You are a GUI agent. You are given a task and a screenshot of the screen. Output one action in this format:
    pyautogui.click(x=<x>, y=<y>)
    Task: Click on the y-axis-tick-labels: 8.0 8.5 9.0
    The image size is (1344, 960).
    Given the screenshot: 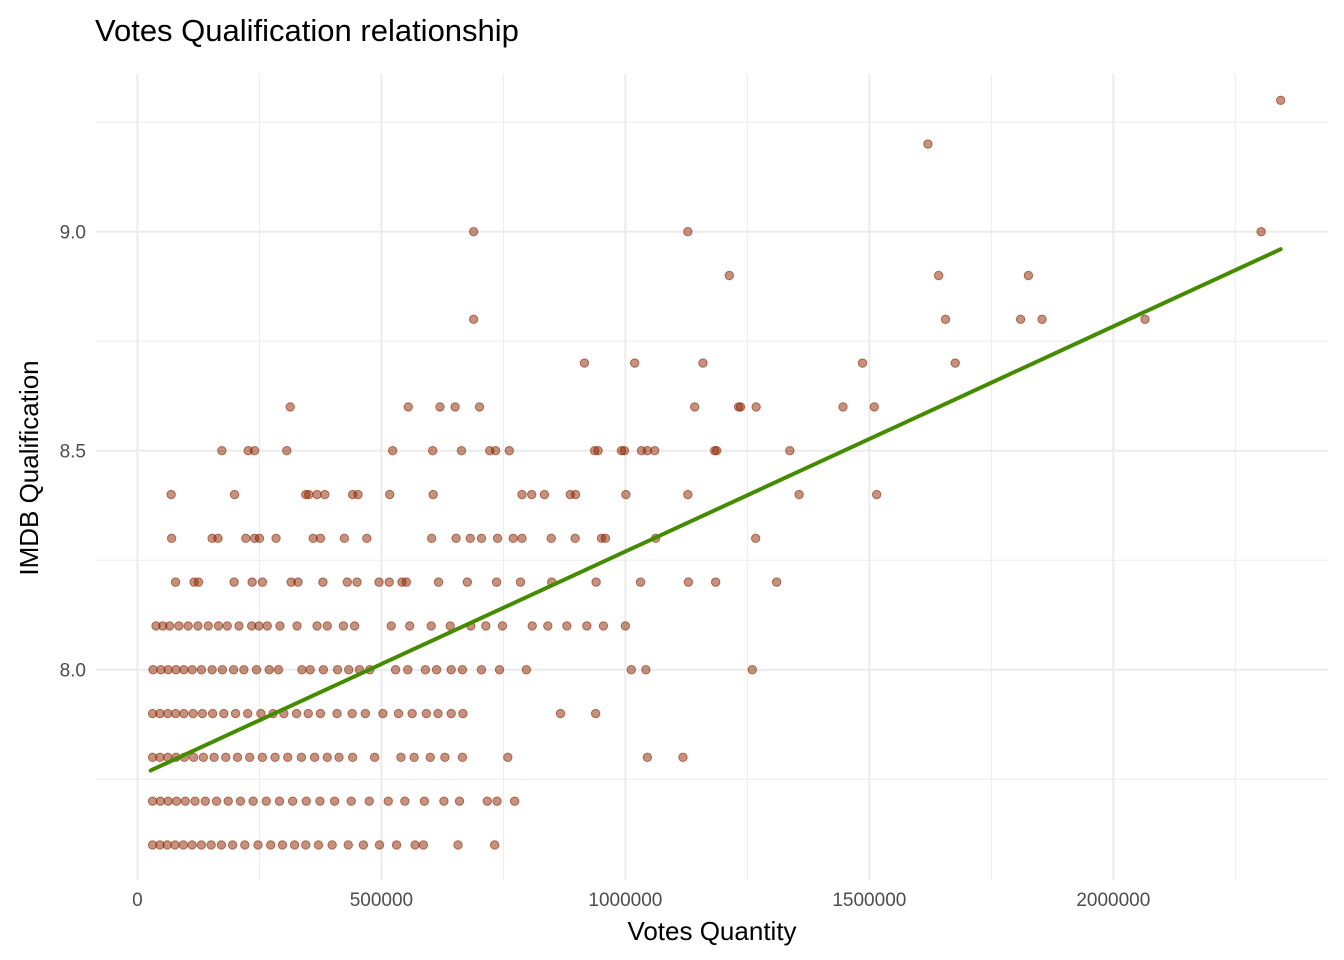 What is the action you would take?
    pyautogui.click(x=73, y=452)
    